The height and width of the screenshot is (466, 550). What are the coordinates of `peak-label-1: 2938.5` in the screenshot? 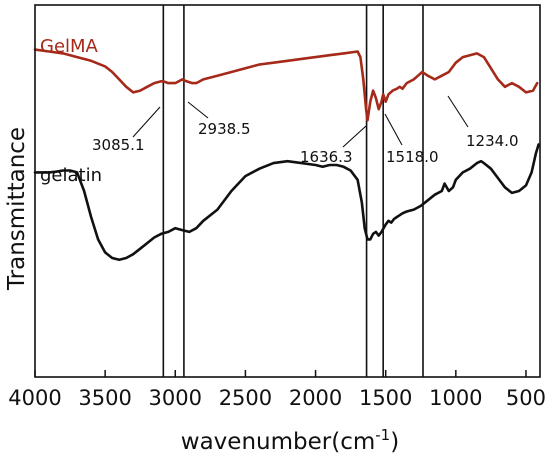 It's located at (224, 129).